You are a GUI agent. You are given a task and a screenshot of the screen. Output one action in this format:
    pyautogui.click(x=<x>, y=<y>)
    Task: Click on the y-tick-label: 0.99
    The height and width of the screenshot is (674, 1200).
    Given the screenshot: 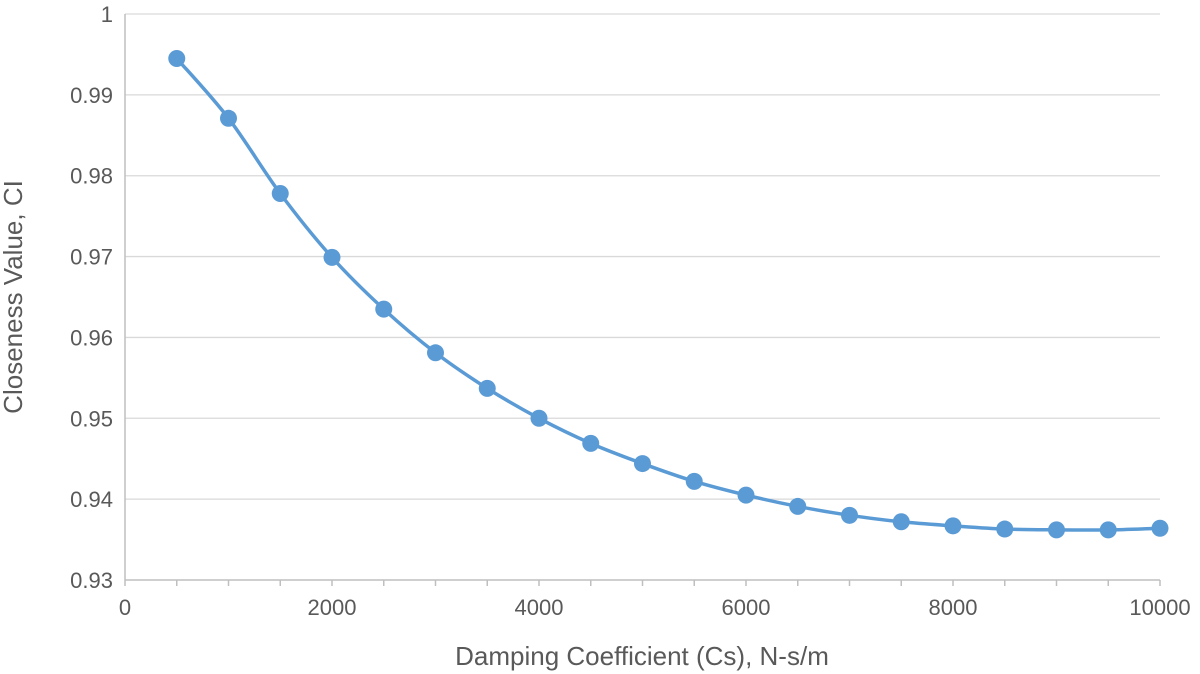 What is the action you would take?
    pyautogui.click(x=91, y=95)
    